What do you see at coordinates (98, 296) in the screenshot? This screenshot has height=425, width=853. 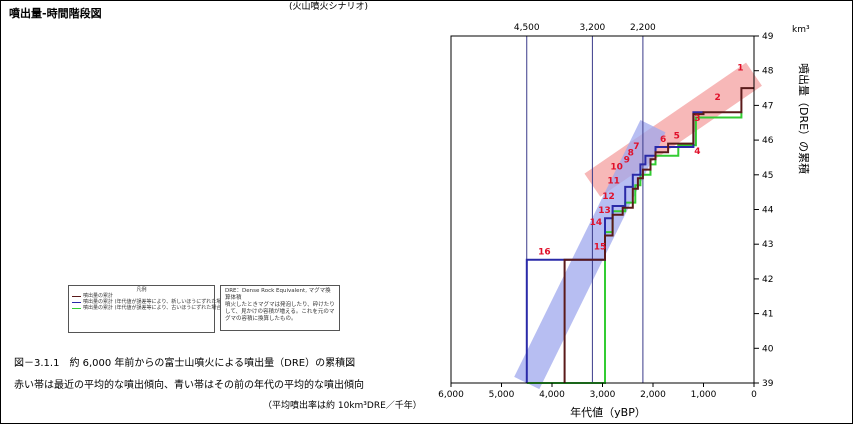 I see `legend-label: 噴出量の累計` at bounding box center [98, 296].